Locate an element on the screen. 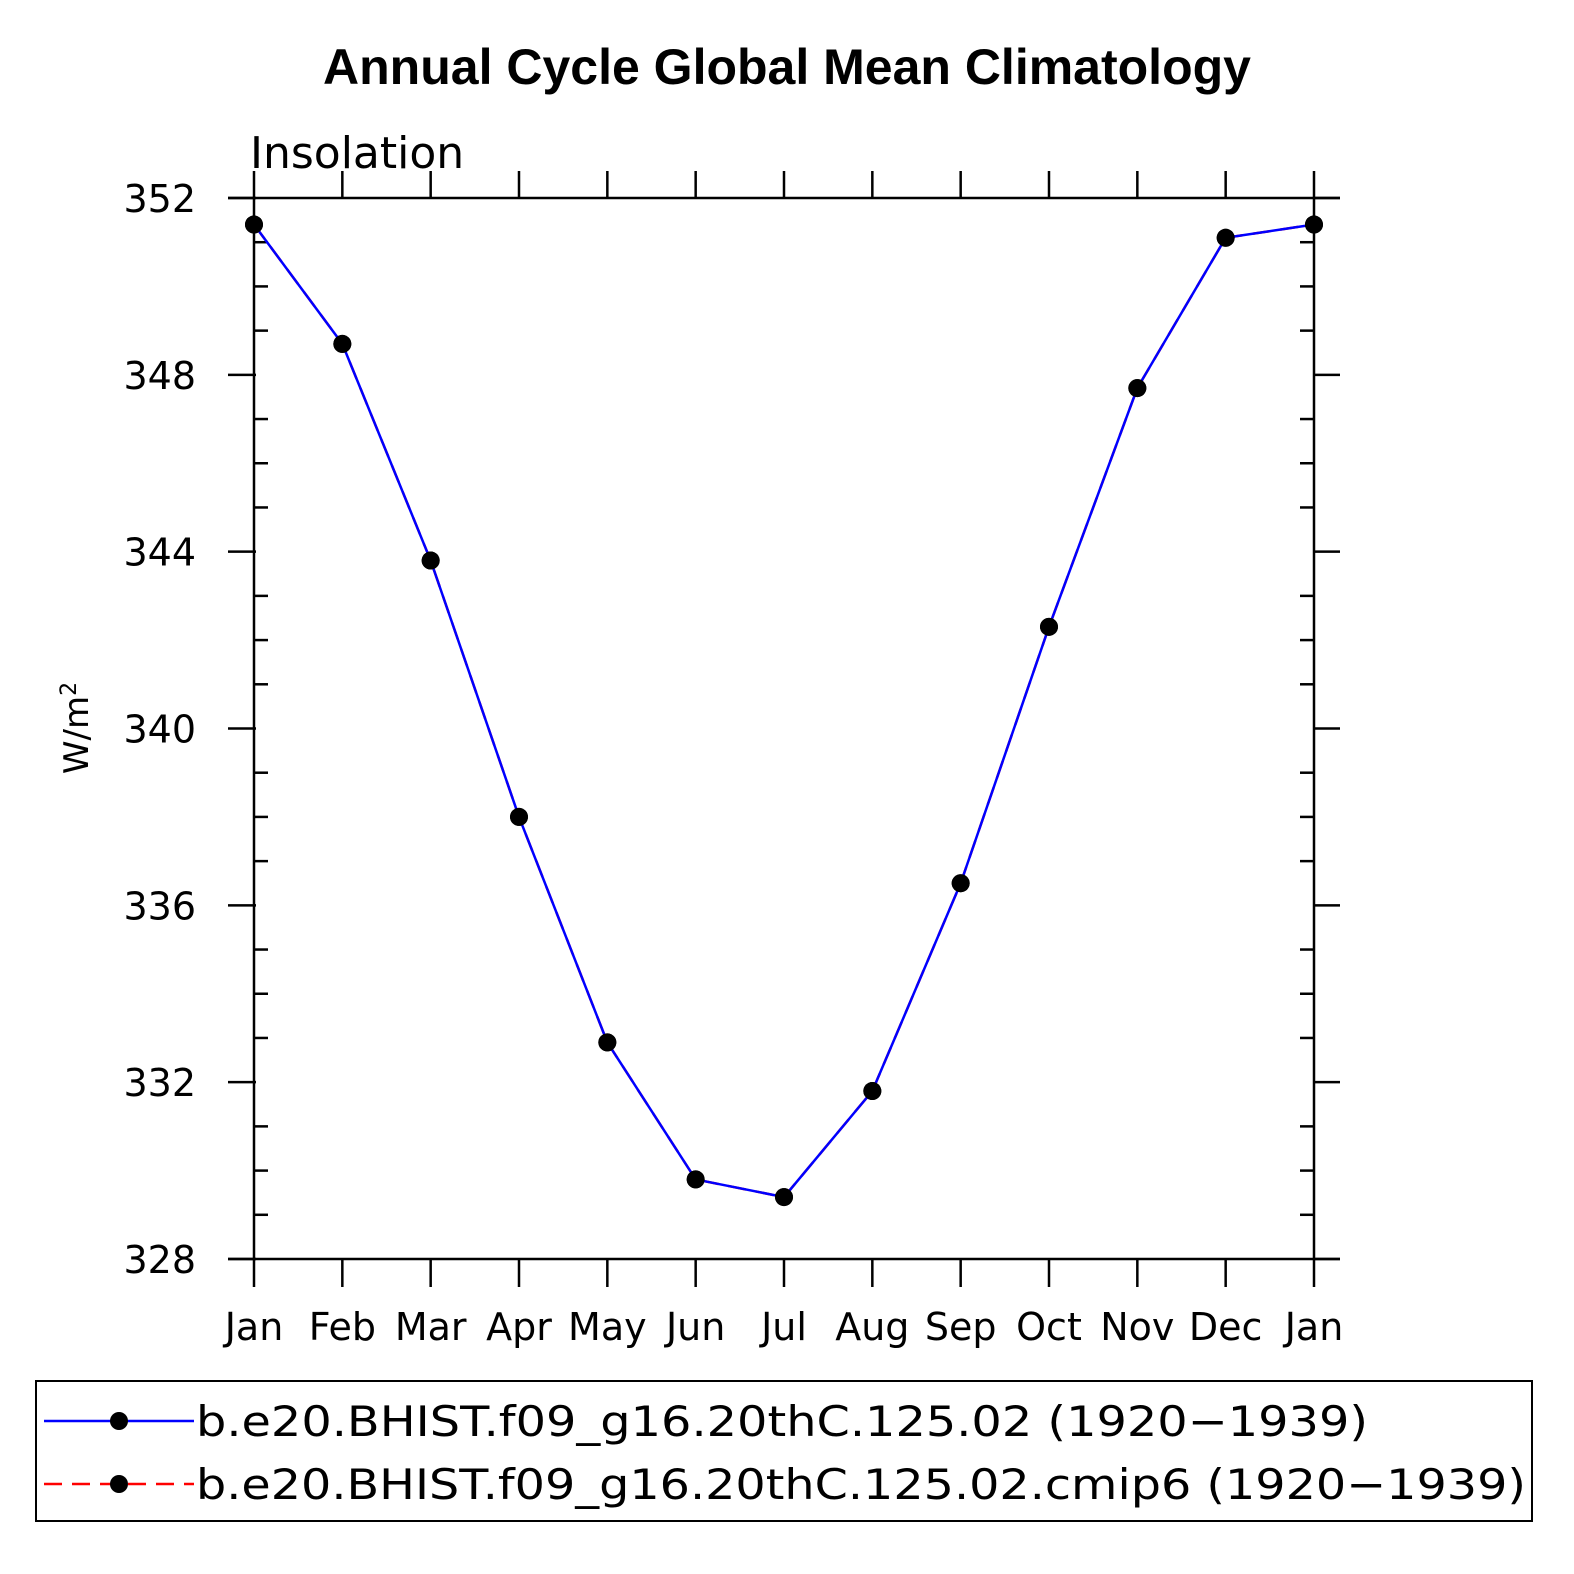  x-tick-label: Sep is located at coordinates (961, 1327).